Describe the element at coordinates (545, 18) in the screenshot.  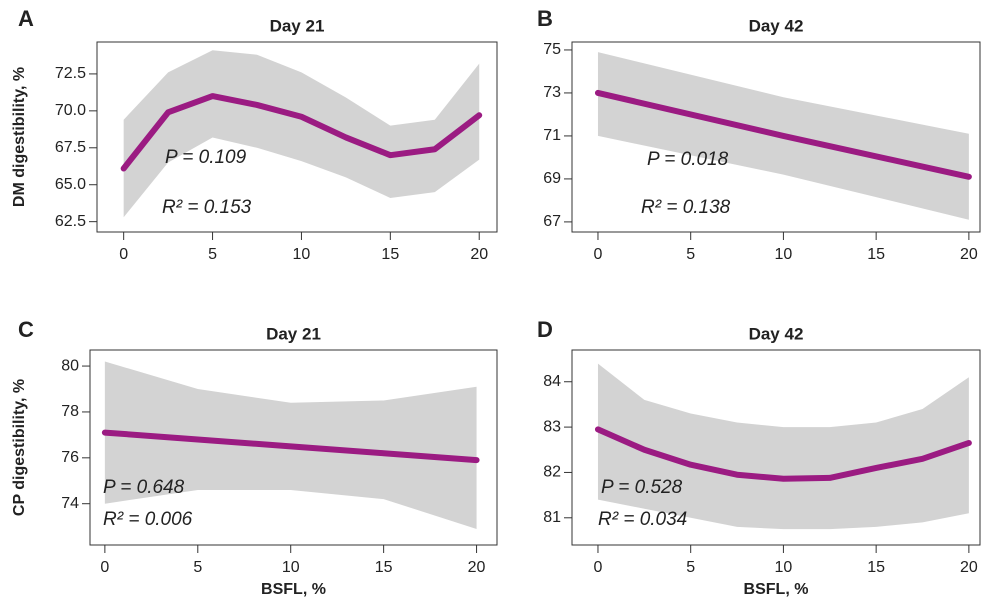
I see `panel-label: B` at that location.